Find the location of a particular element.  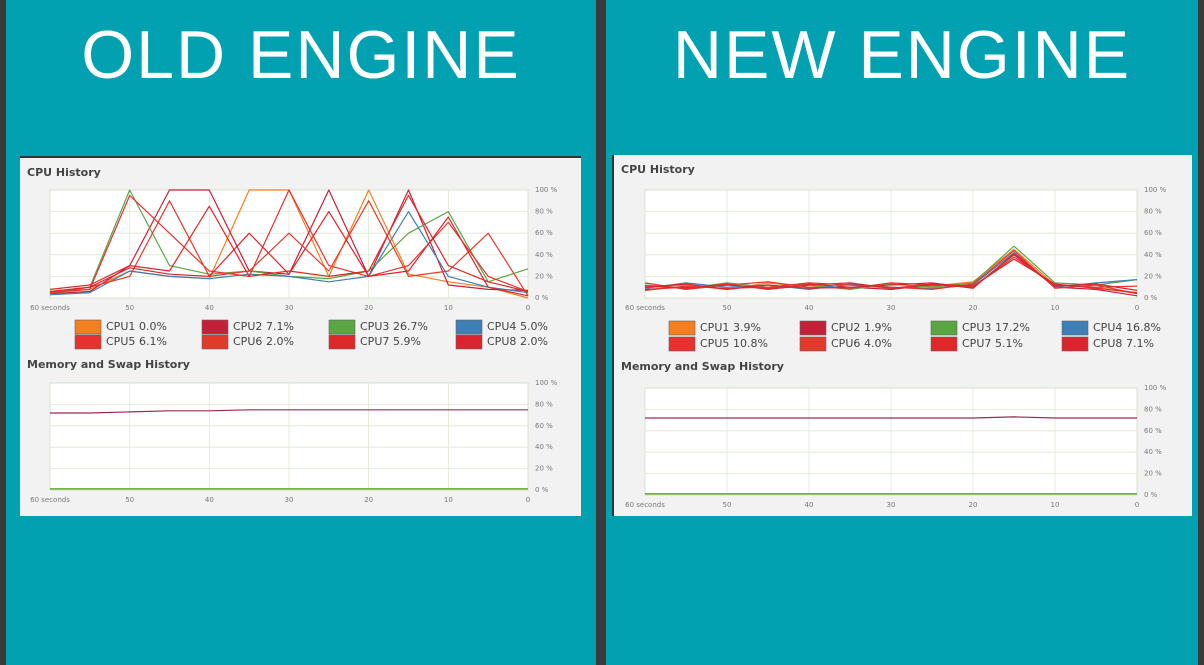

legend-label: CPU4 is located at coordinates (501, 326).